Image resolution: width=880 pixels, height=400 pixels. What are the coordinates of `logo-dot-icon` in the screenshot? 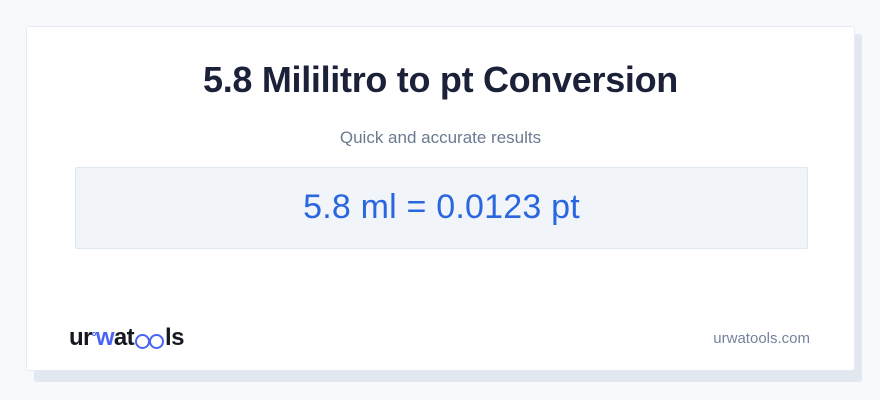 It's located at (93, 334).